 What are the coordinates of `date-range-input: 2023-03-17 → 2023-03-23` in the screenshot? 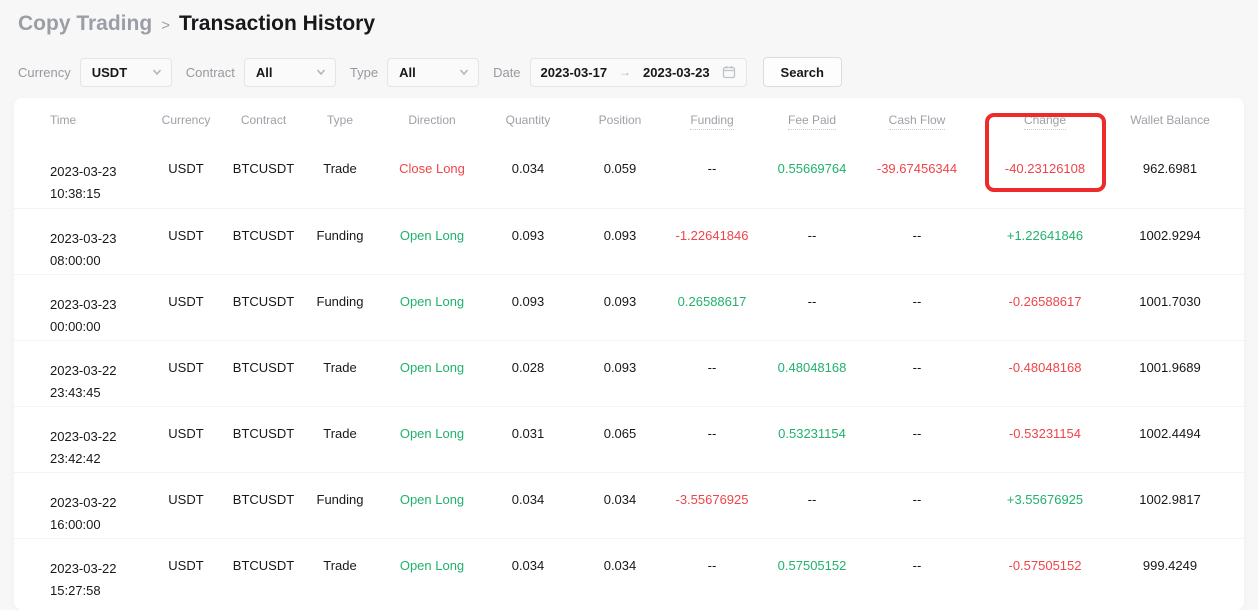 It's located at (638, 72).